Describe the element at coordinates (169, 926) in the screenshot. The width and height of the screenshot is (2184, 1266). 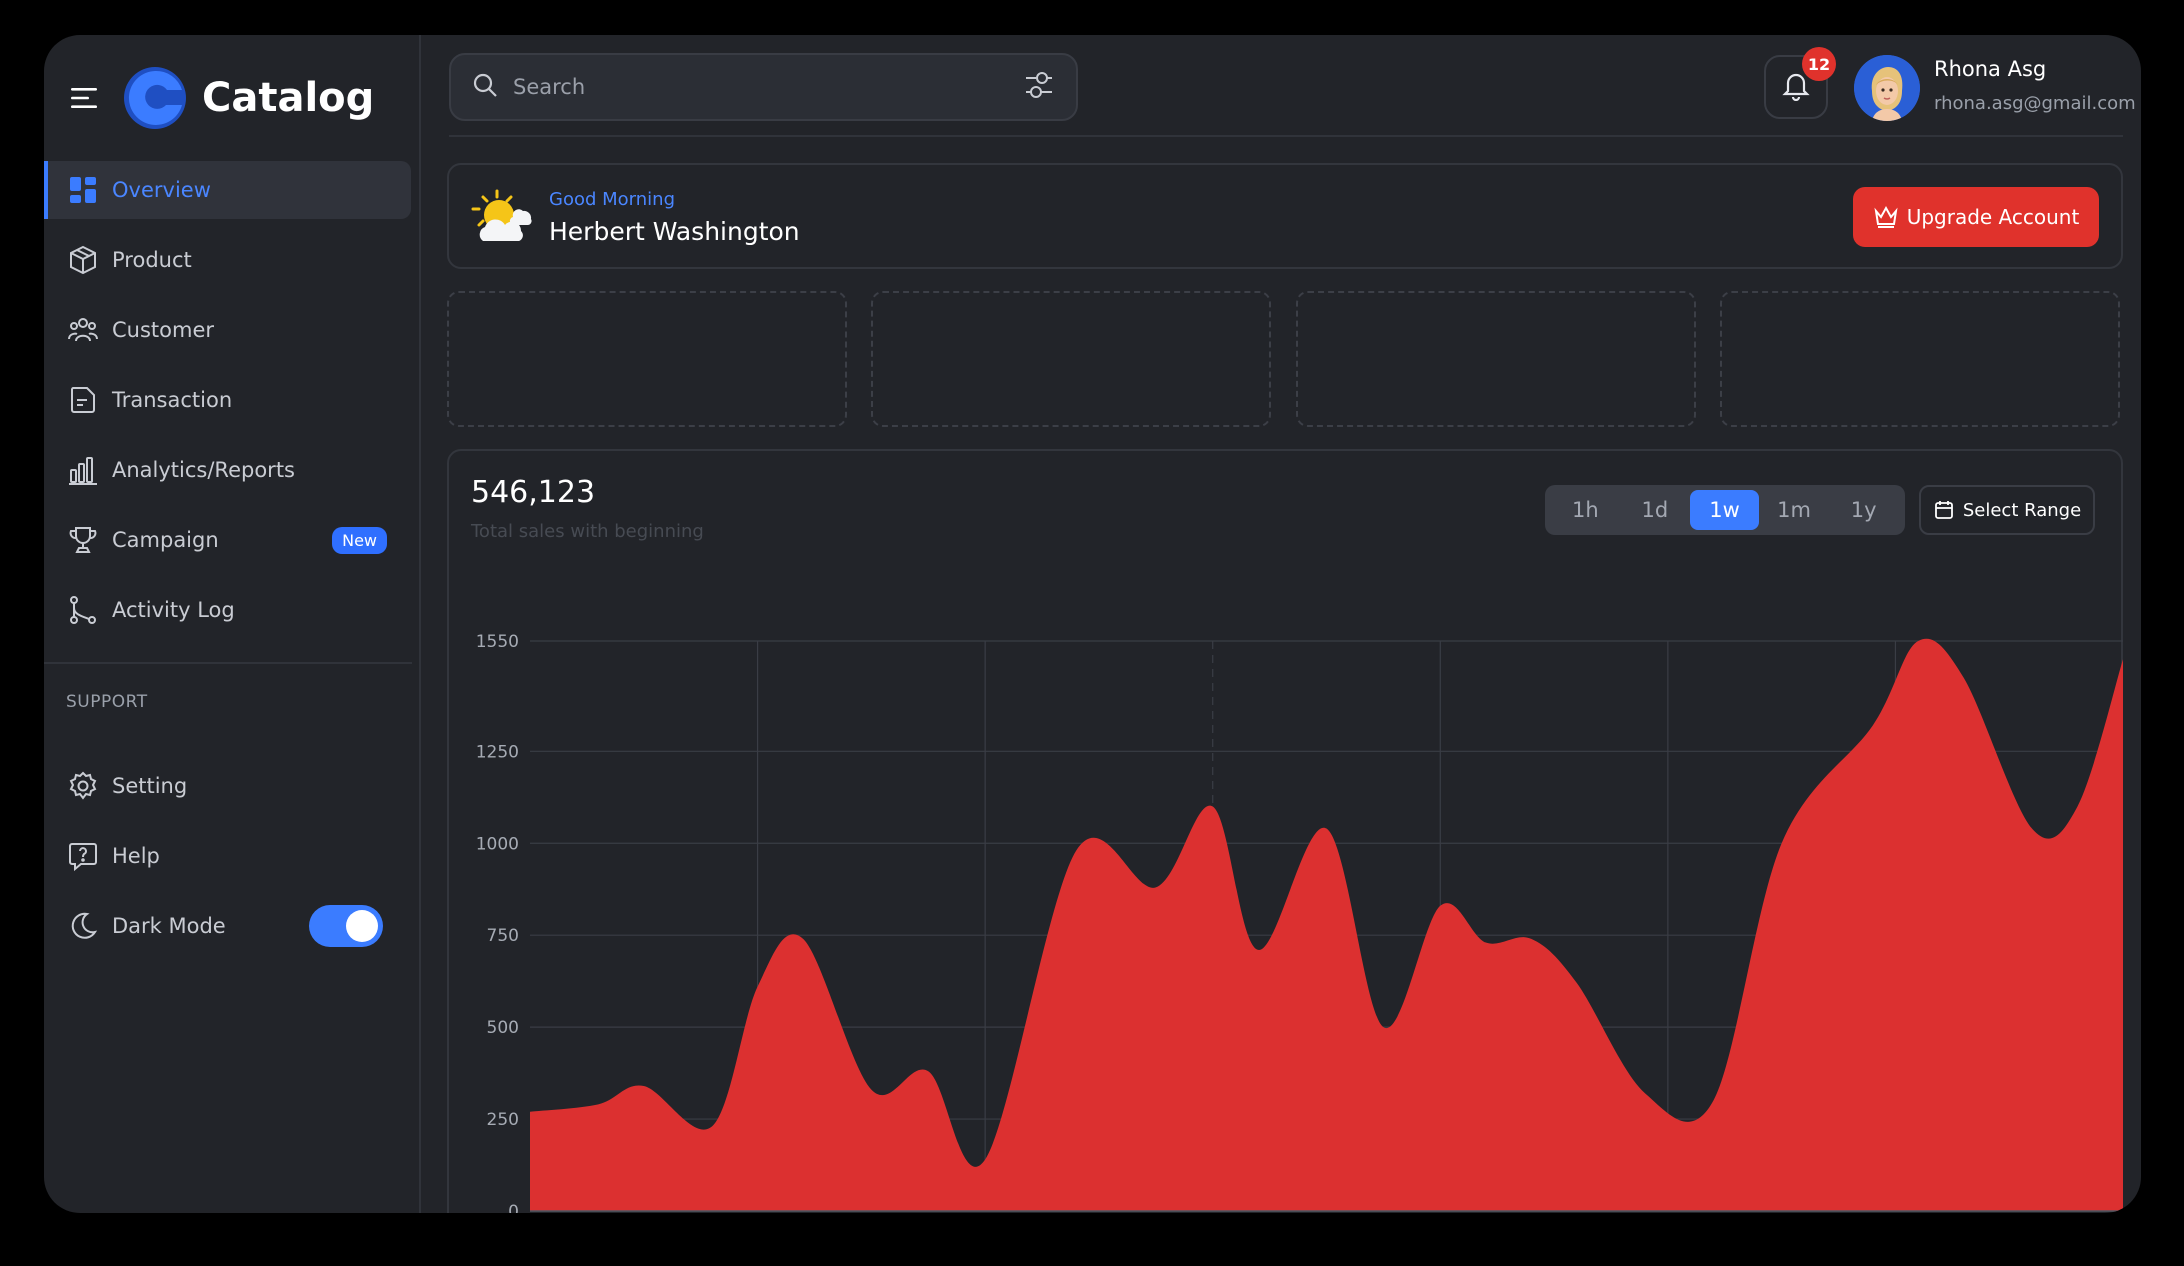
I see `sidebar-item-label: Dark Mode` at that location.